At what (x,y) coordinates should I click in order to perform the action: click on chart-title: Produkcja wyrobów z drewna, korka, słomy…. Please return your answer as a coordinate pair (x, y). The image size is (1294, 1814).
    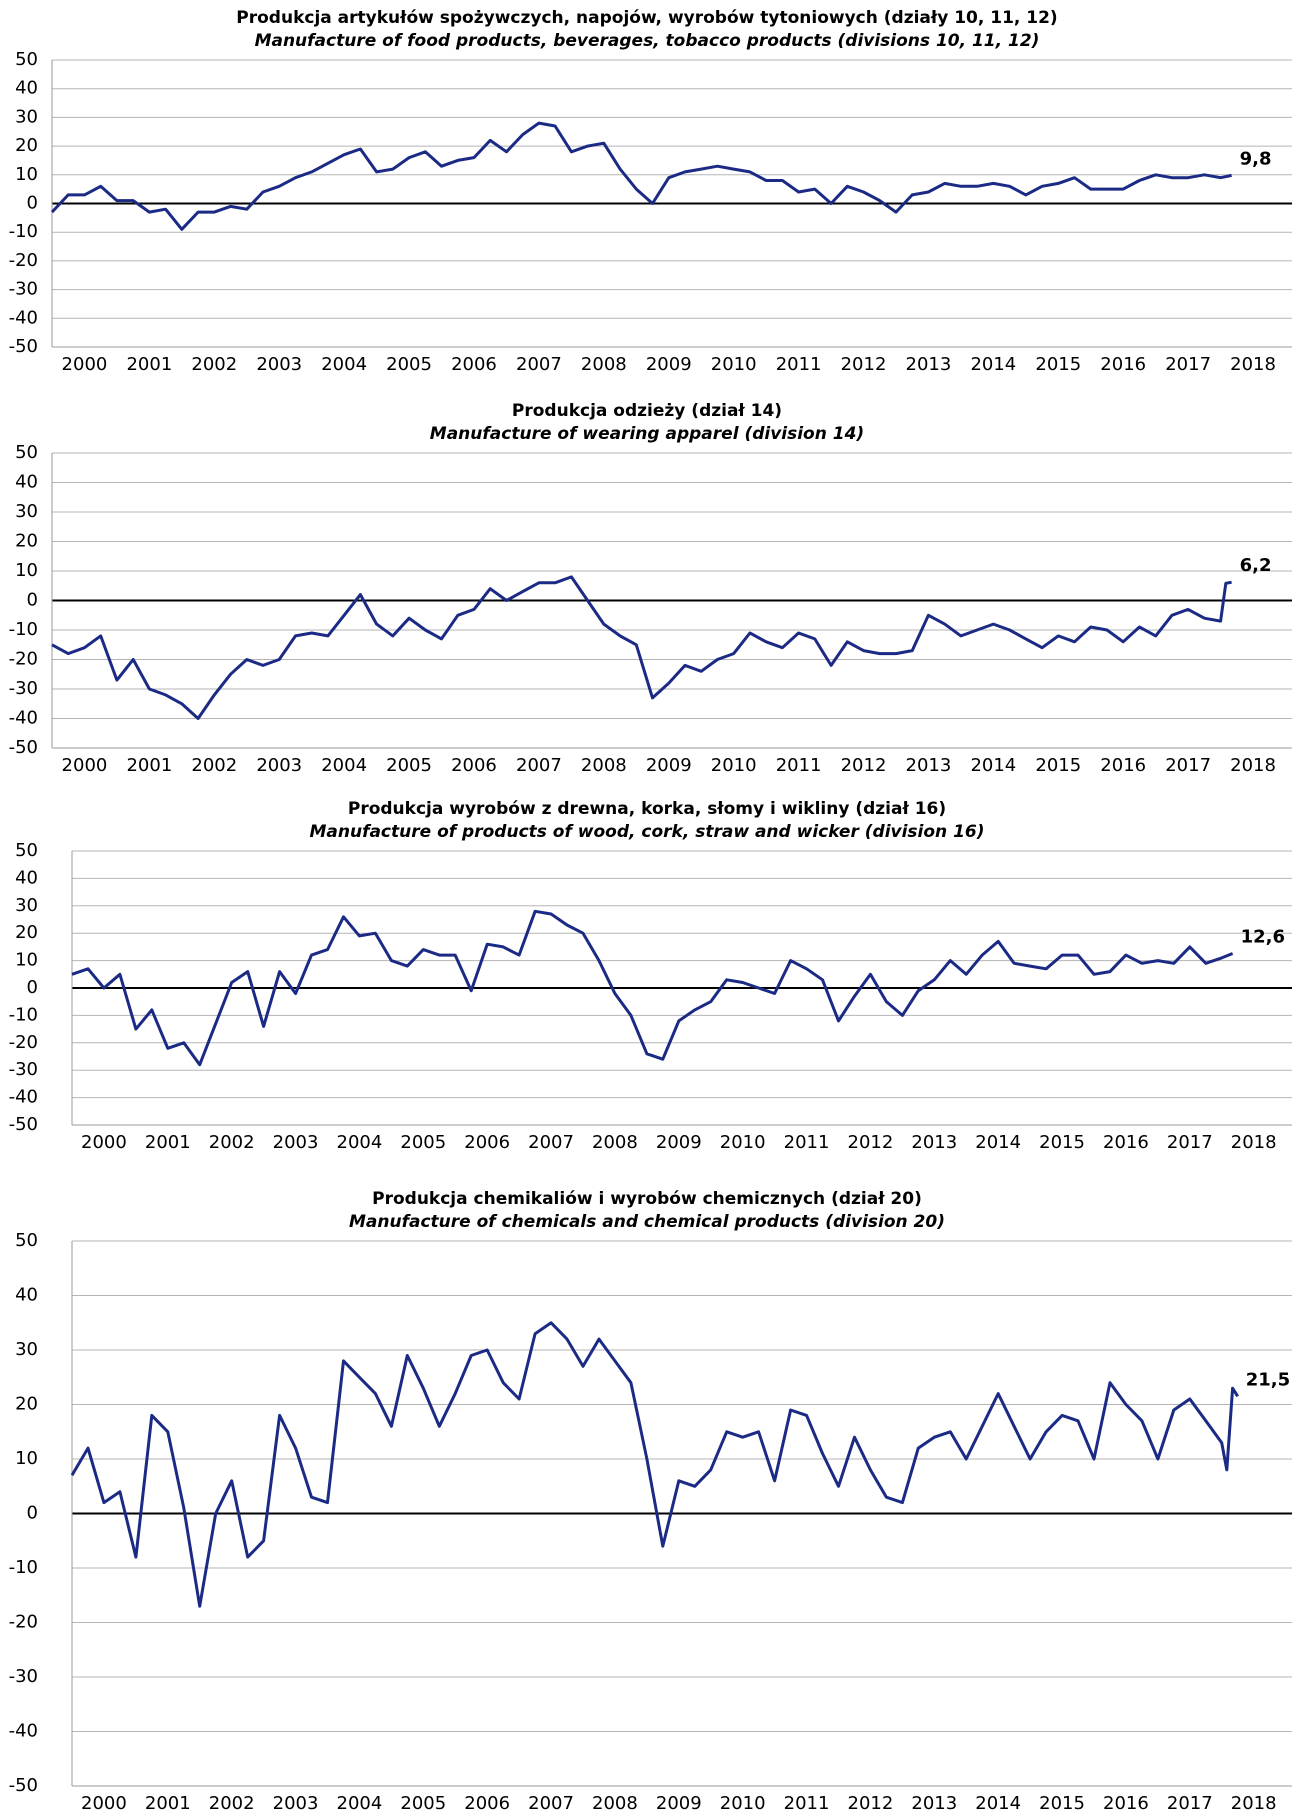
    Looking at the image, I should click on (647, 809).